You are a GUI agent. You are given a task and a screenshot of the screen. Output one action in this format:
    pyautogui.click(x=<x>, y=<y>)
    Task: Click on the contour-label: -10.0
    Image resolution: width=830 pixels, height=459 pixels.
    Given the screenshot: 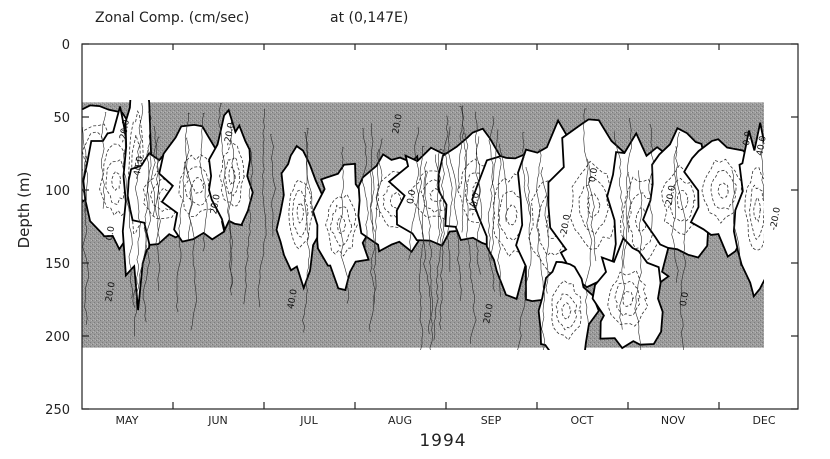 What is the action you would take?
    pyautogui.click(x=475, y=204)
    